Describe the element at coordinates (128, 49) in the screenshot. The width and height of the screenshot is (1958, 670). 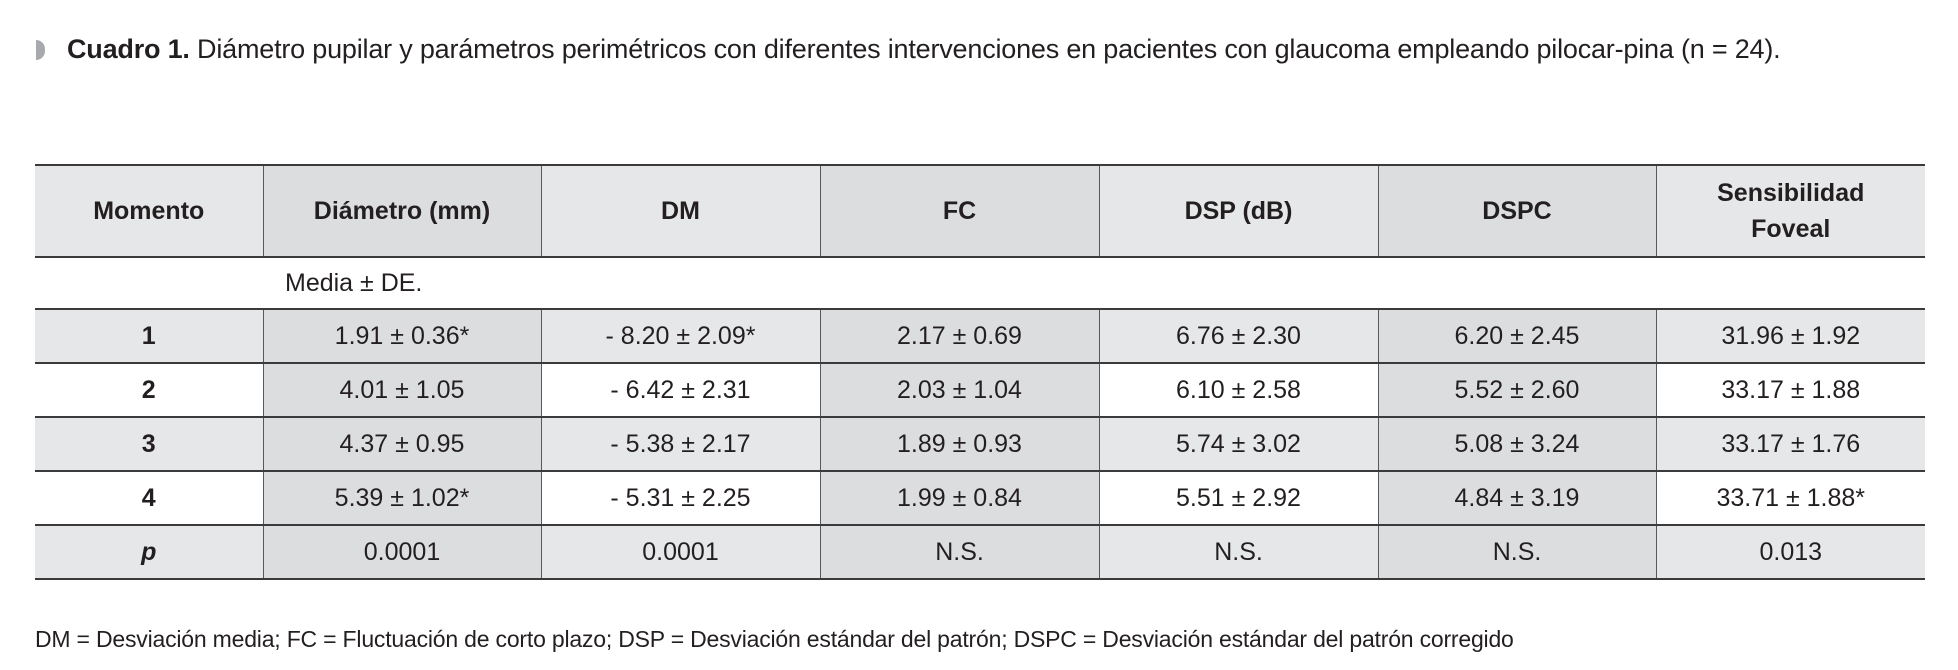
I see `caption-label: Cuadro 1.` at that location.